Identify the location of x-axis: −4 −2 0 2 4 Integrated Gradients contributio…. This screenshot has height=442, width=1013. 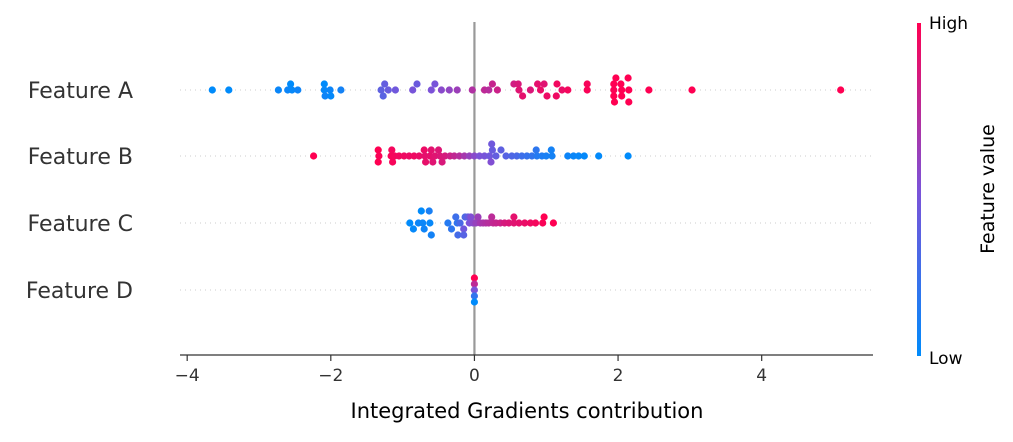
(524, 388).